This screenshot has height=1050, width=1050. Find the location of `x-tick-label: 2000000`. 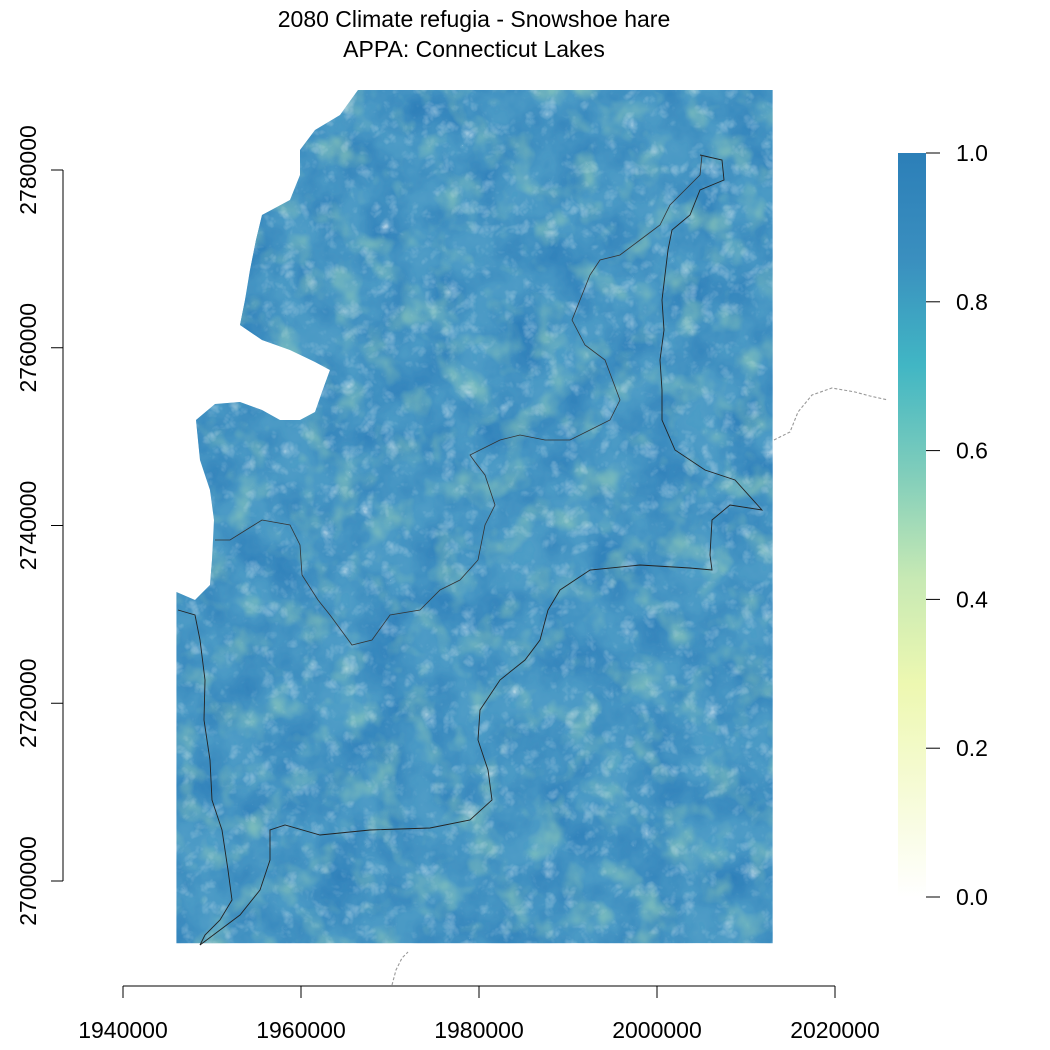

x-tick-label: 2000000 is located at coordinates (657, 1030).